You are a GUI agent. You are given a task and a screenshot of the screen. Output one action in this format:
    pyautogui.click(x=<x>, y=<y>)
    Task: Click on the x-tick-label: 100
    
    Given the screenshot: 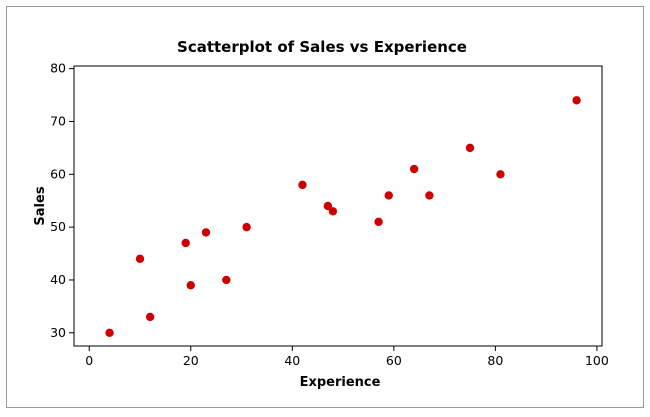 What is the action you would take?
    pyautogui.click(x=597, y=360)
    